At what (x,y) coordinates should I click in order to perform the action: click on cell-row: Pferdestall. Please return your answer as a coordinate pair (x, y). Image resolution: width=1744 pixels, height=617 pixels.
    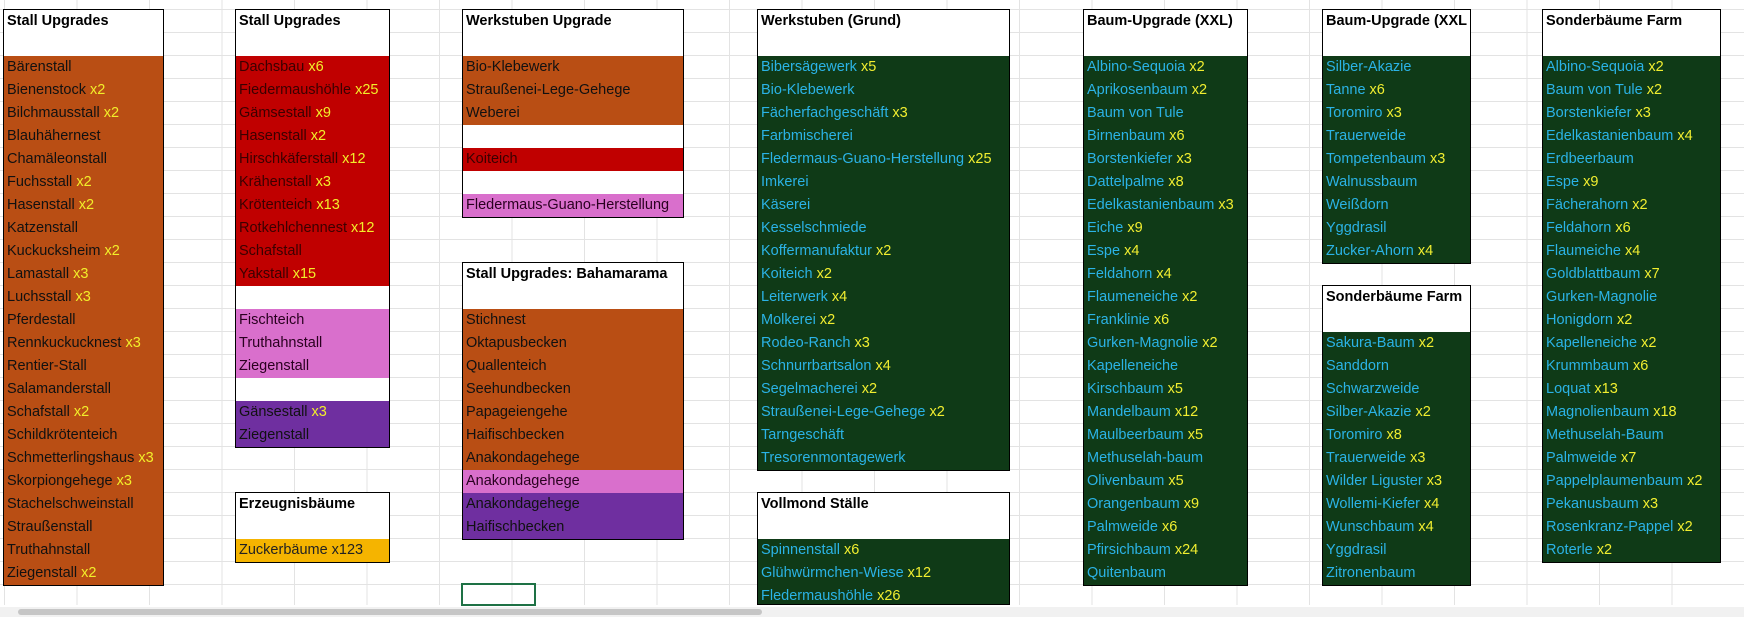
    Looking at the image, I should click on (83, 320).